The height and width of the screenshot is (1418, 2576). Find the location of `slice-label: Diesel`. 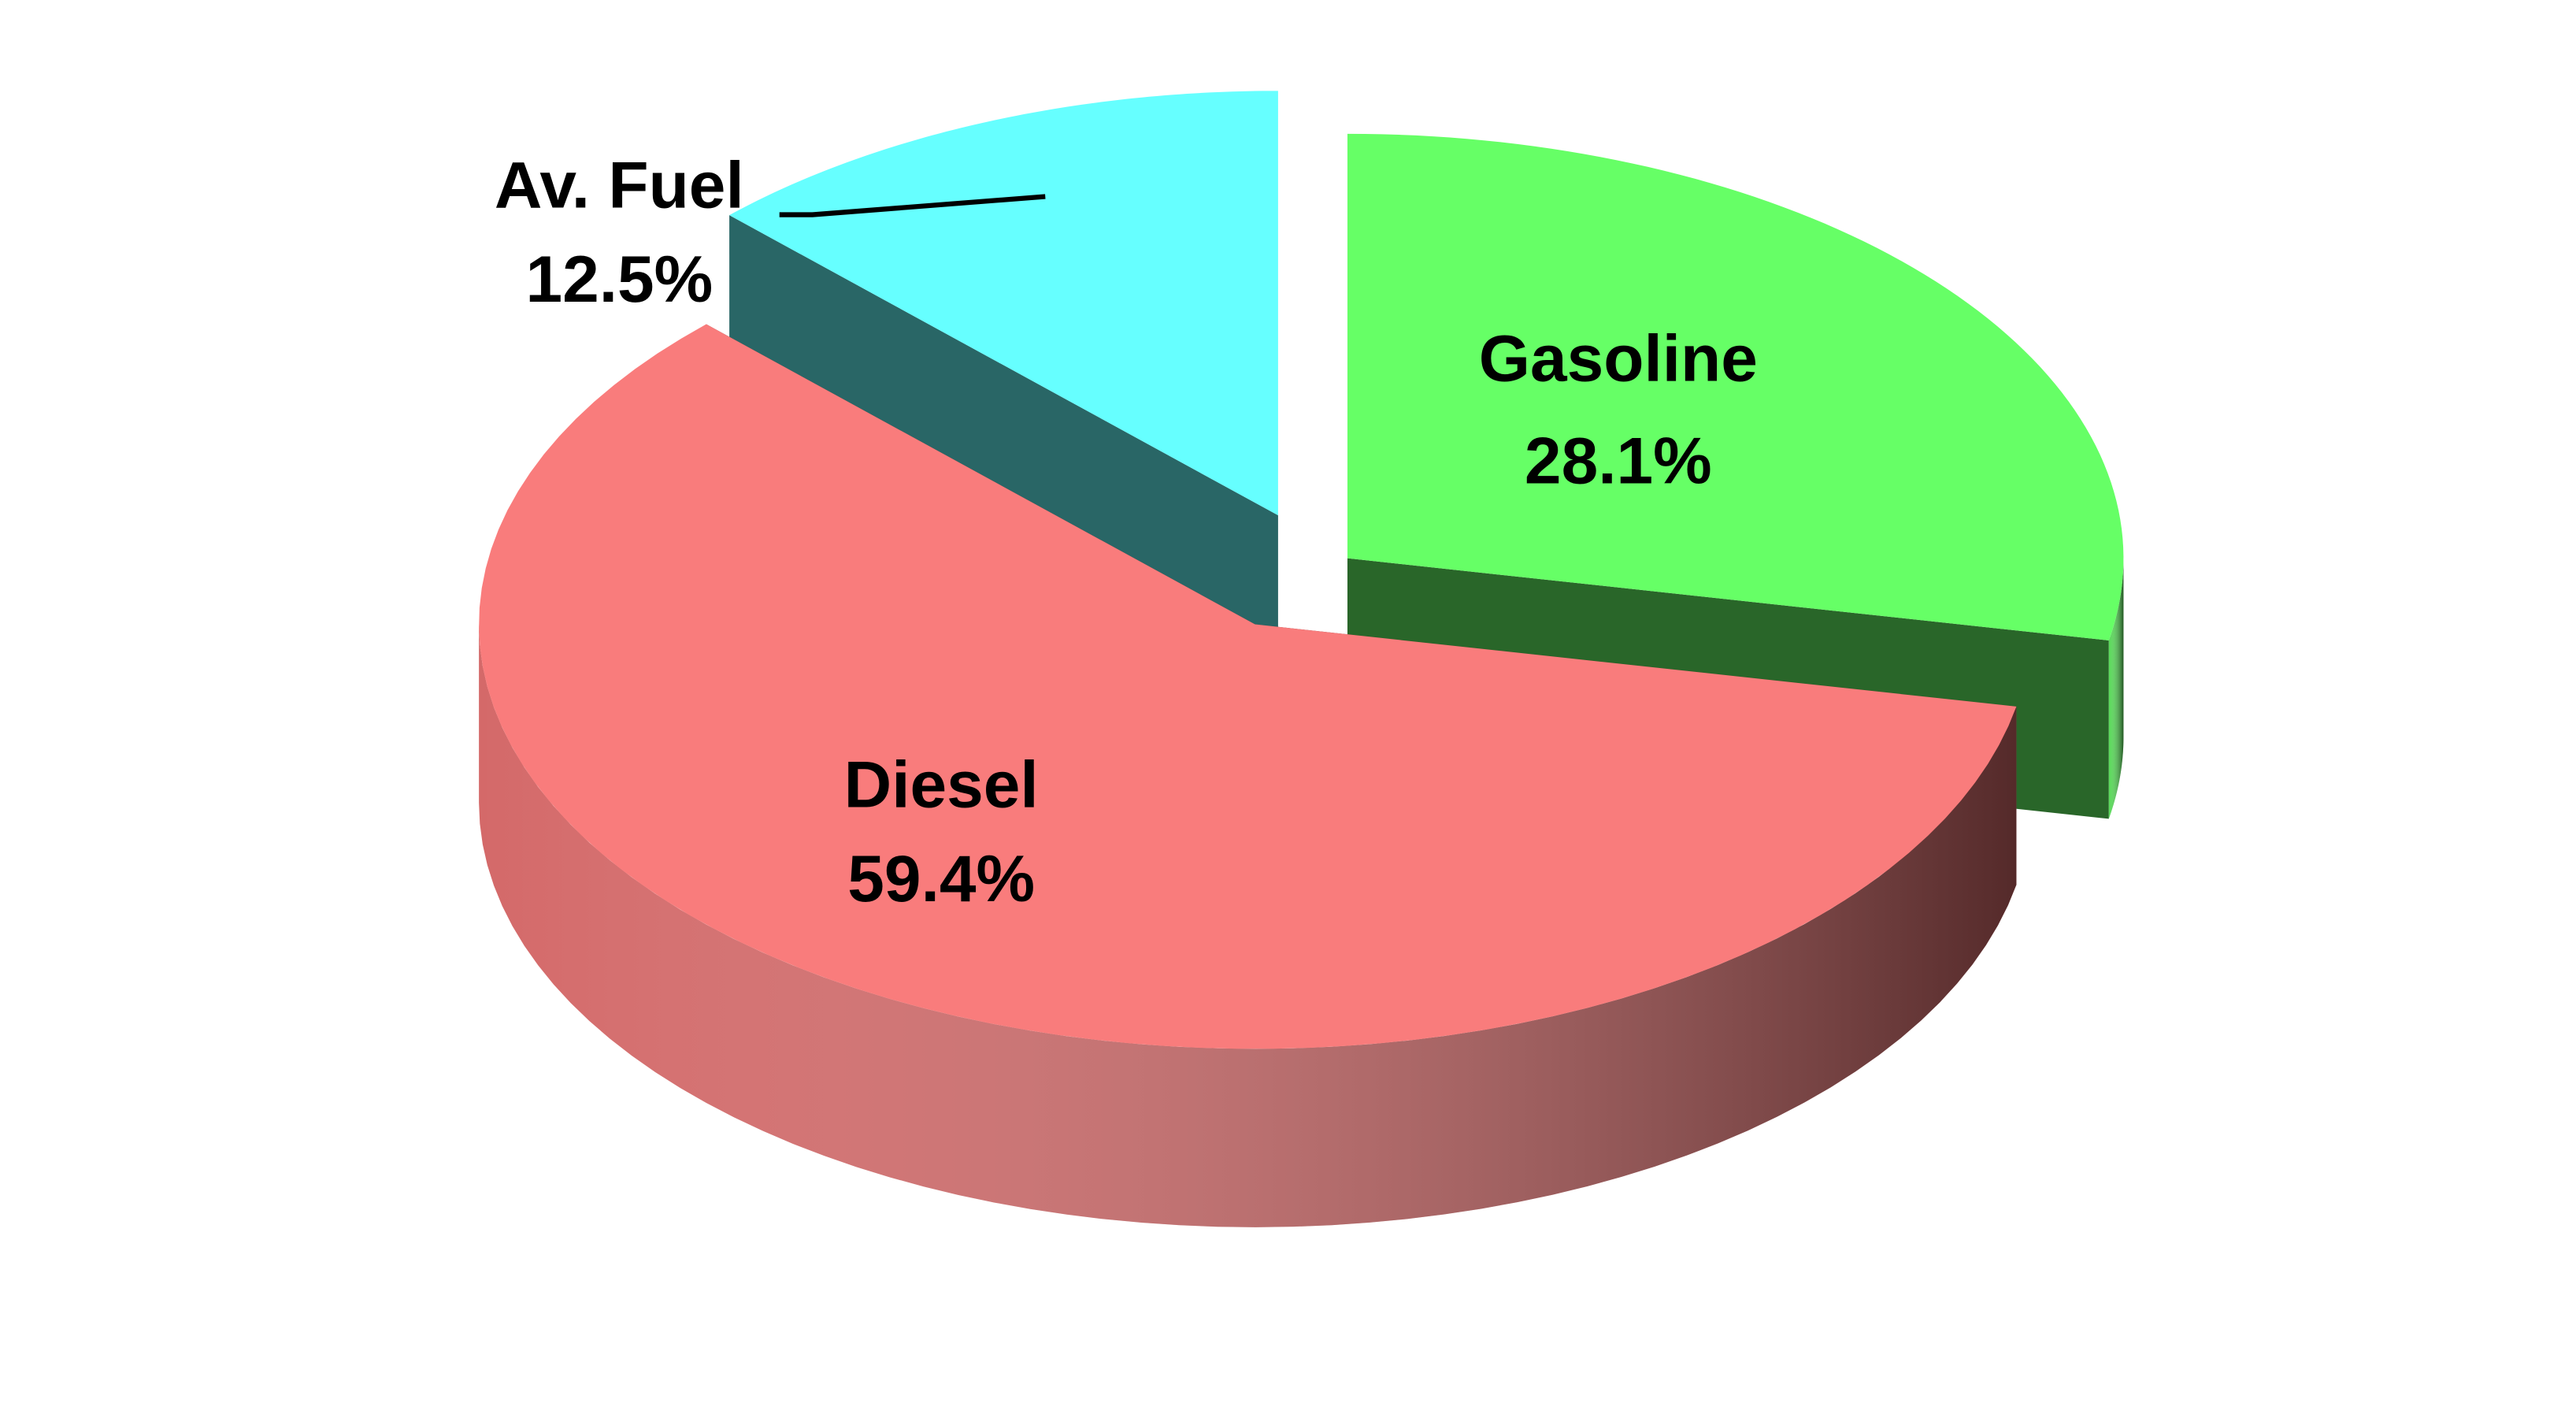

slice-label: Diesel is located at coordinates (941, 784).